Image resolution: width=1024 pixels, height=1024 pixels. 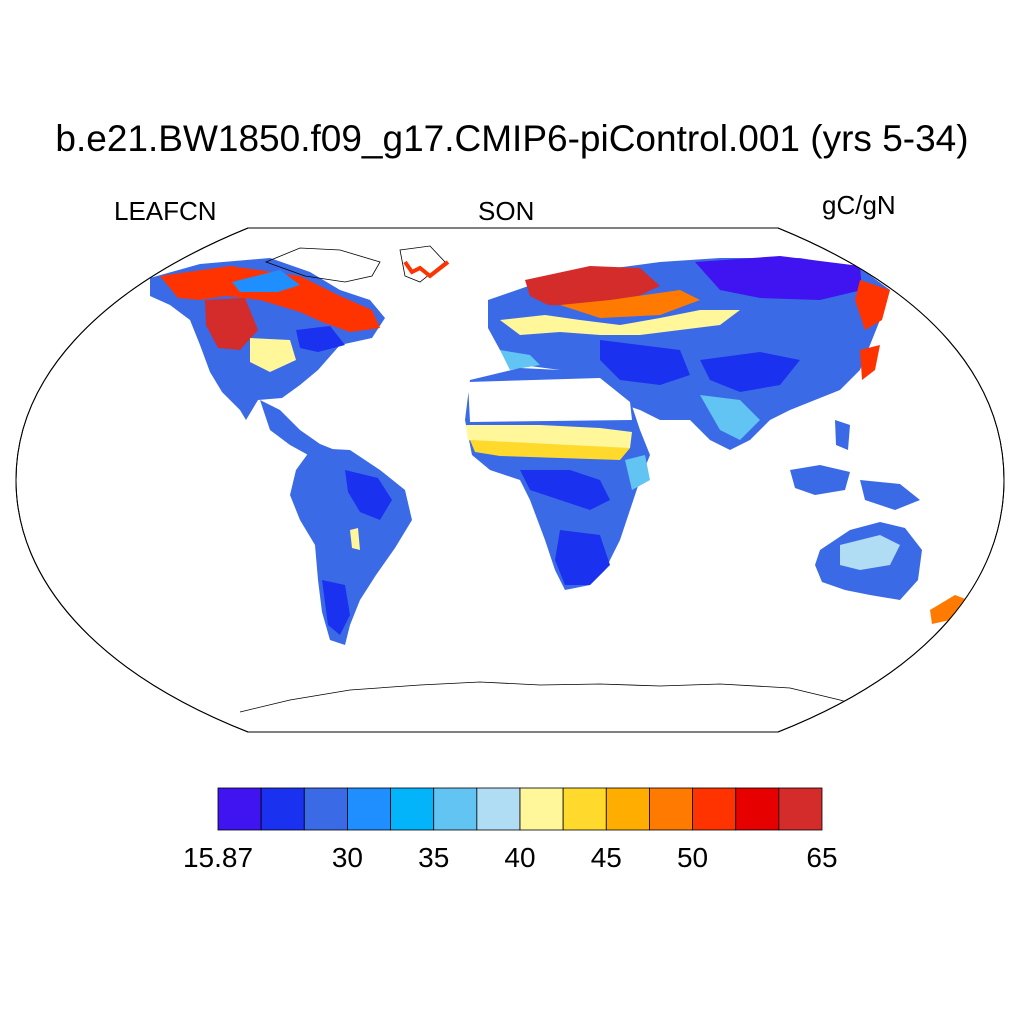 I want to click on colorbar-tick-label: 50, so click(x=692, y=857).